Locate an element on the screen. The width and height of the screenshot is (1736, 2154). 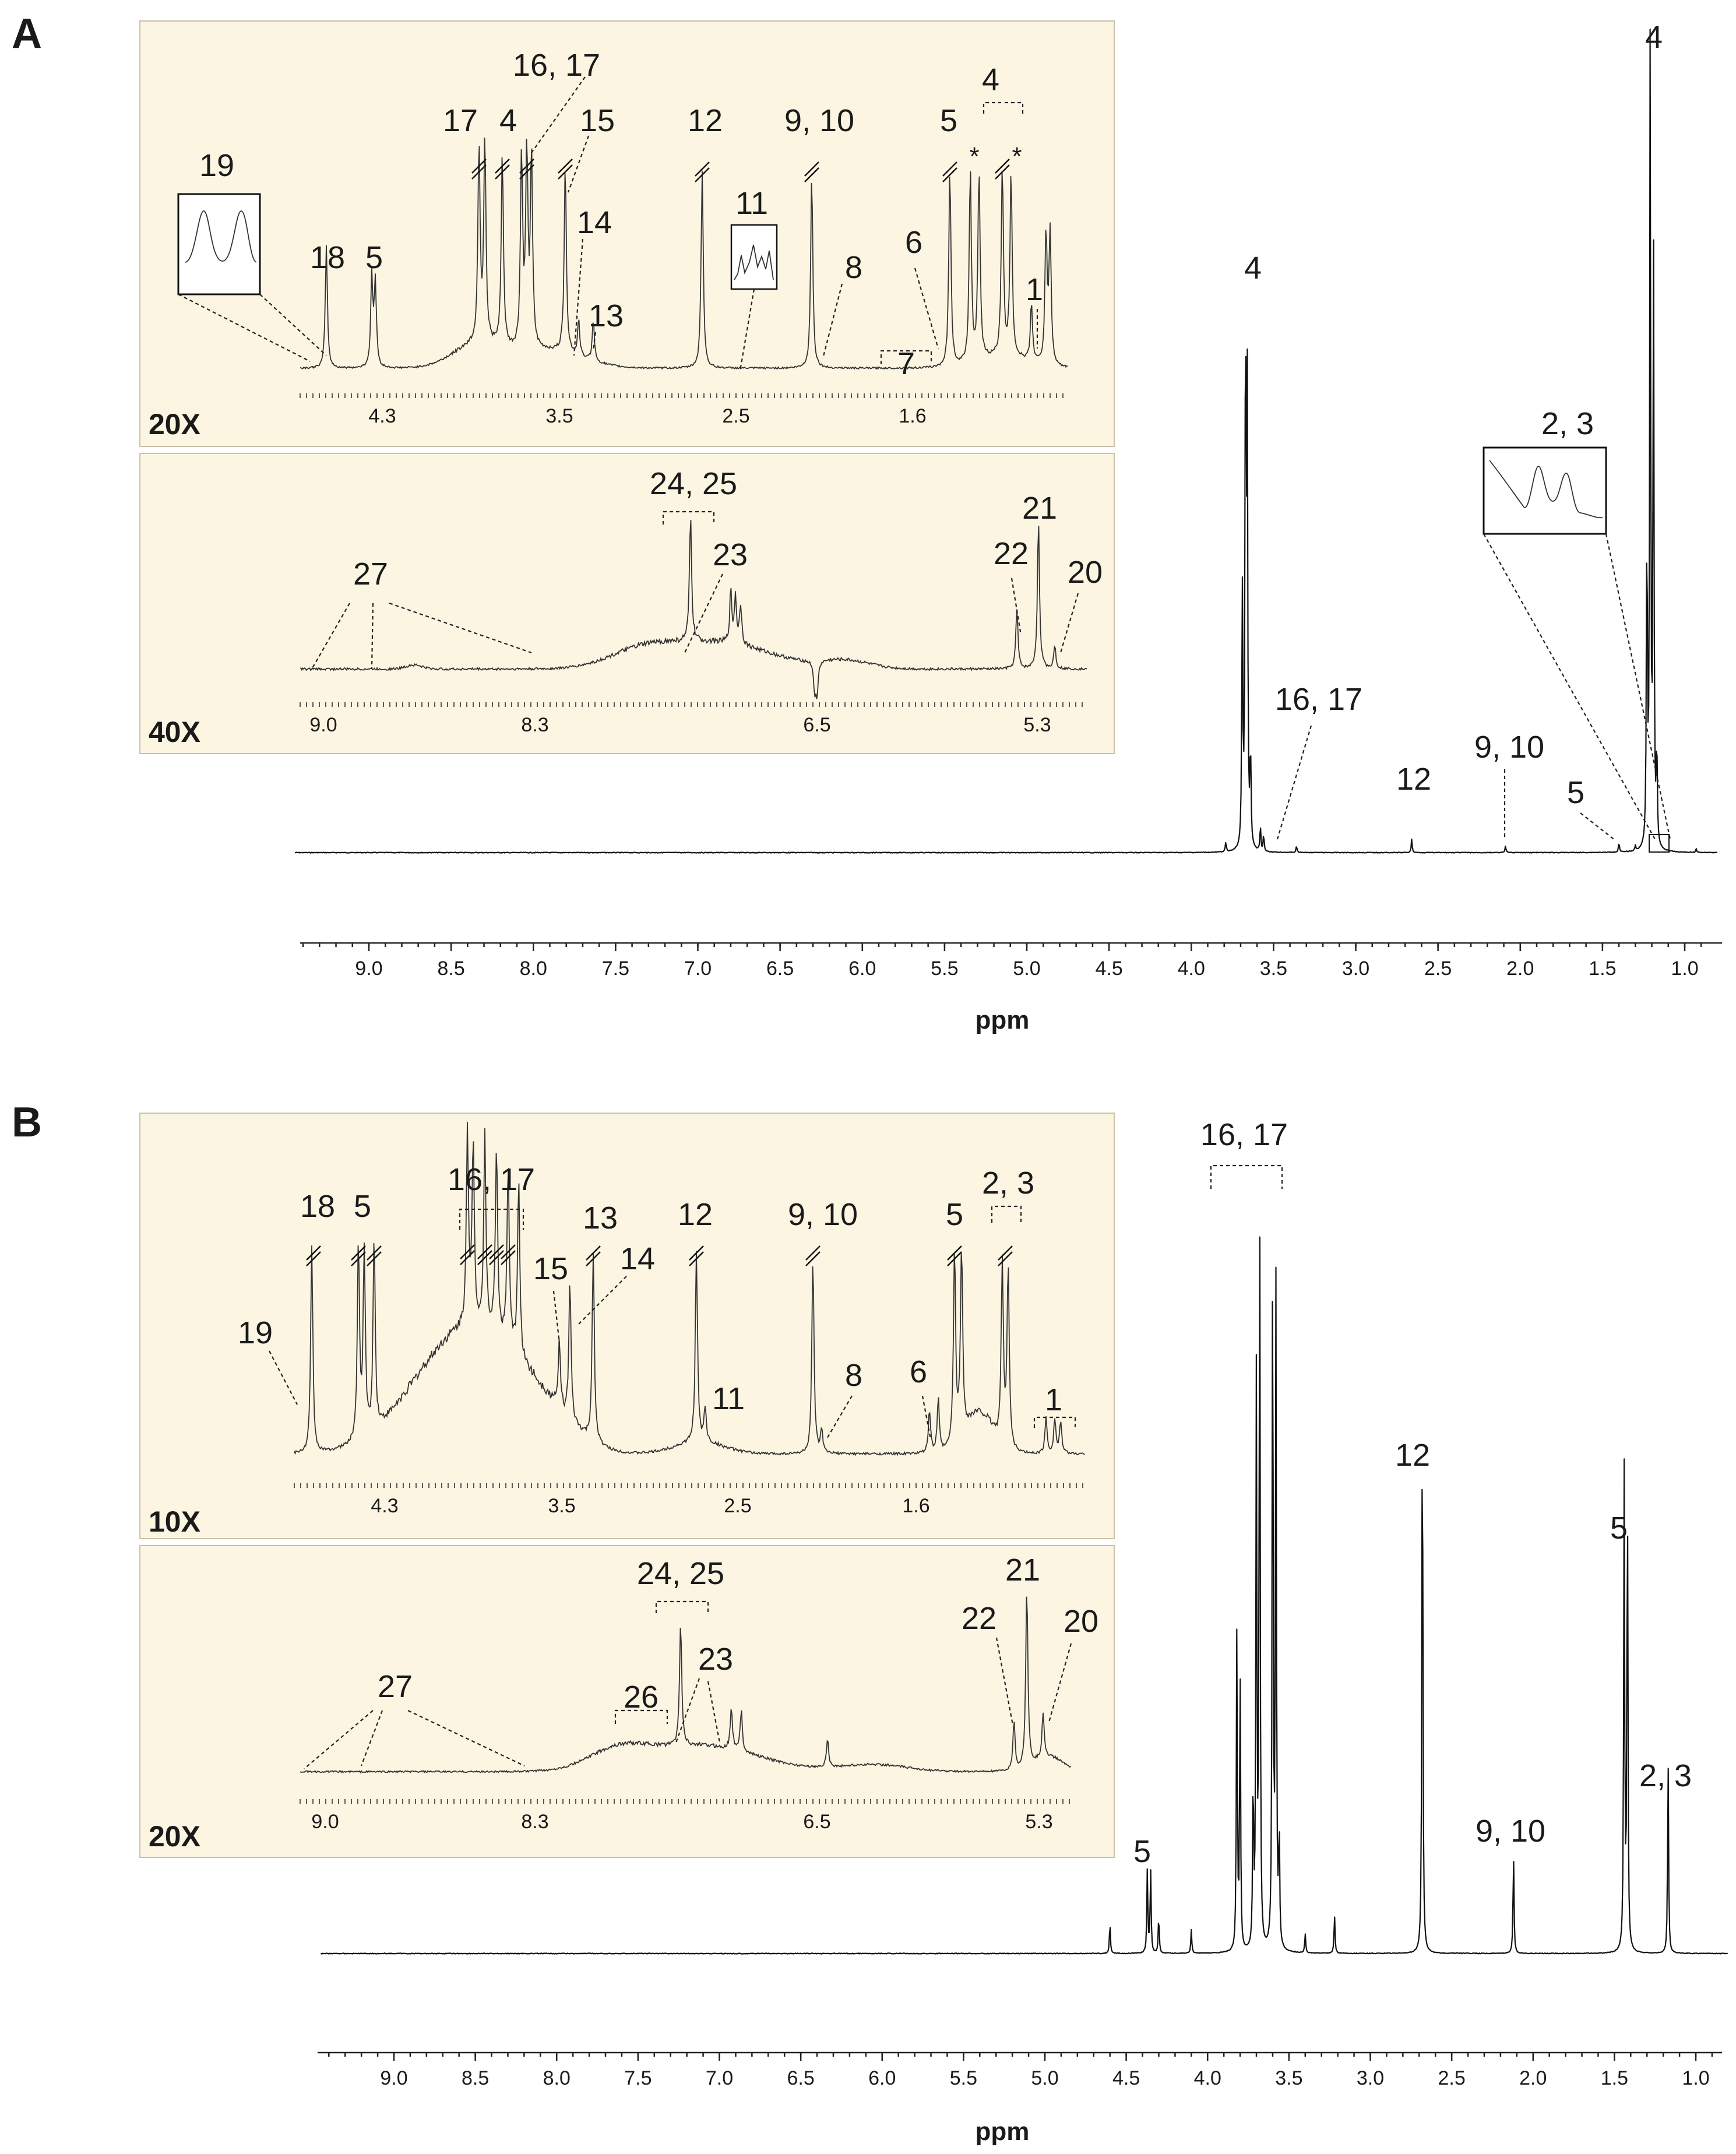
x-tick-label: 8.0 is located at coordinates (557, 2078).